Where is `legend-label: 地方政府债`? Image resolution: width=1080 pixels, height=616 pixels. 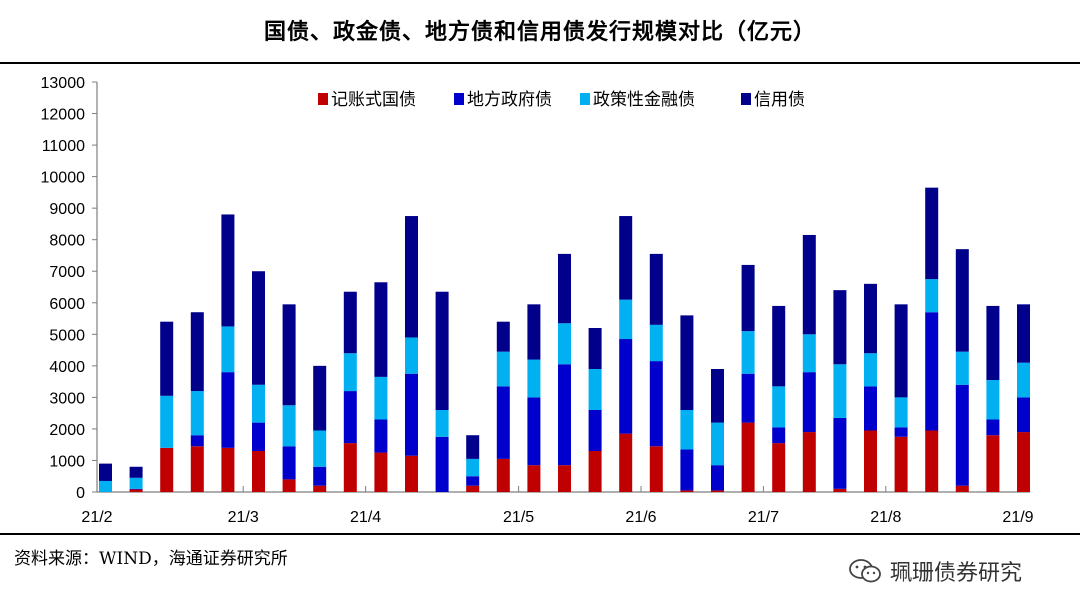 legend-label: 地方政府债 is located at coordinates (509, 100).